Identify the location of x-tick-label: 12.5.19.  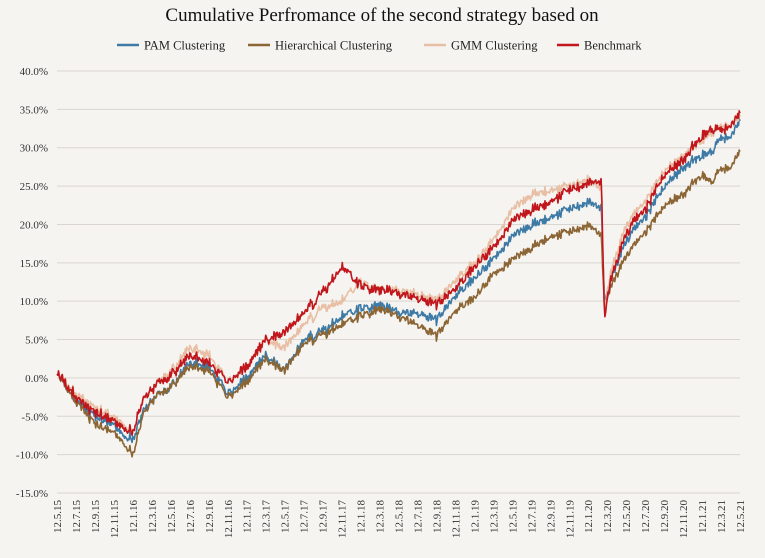
(513, 517).